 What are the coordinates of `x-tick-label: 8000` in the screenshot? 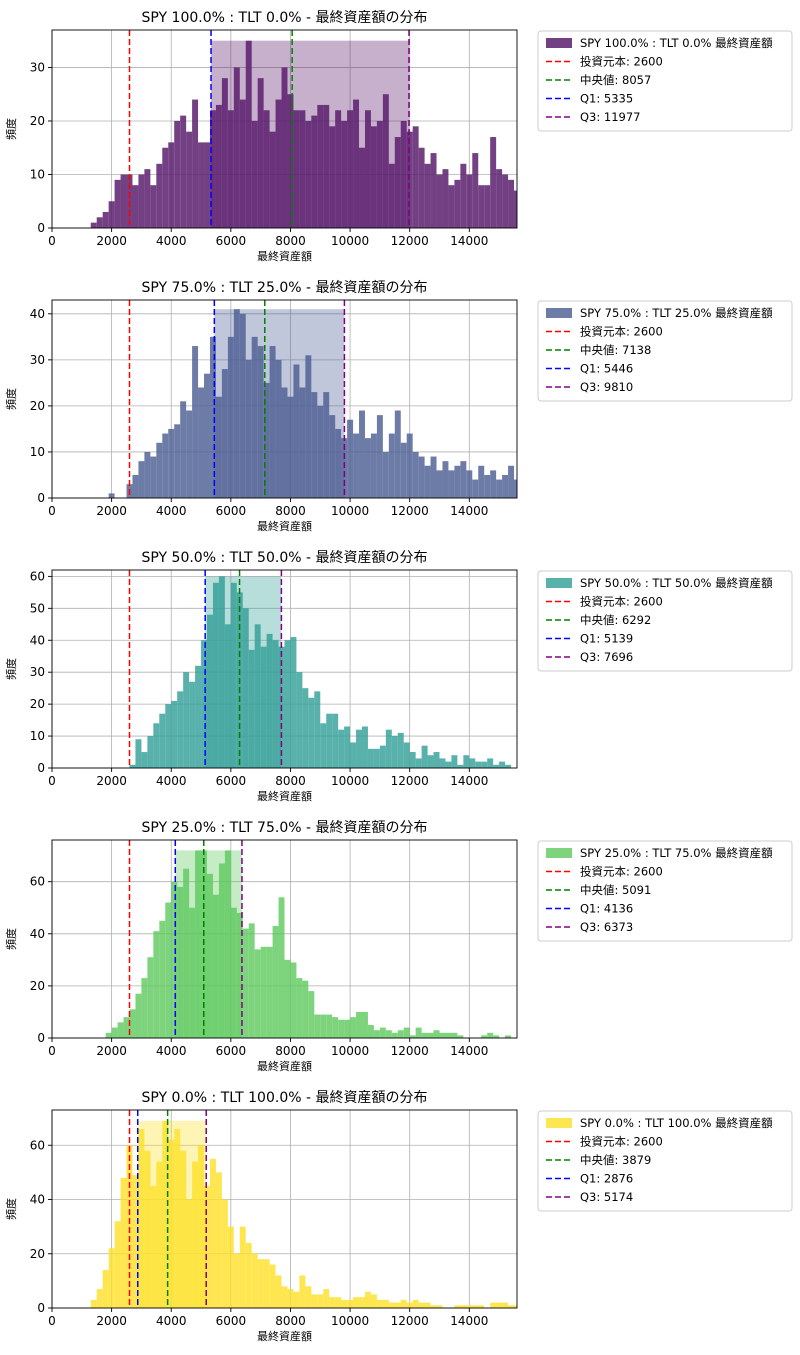 It's located at (290, 1051).